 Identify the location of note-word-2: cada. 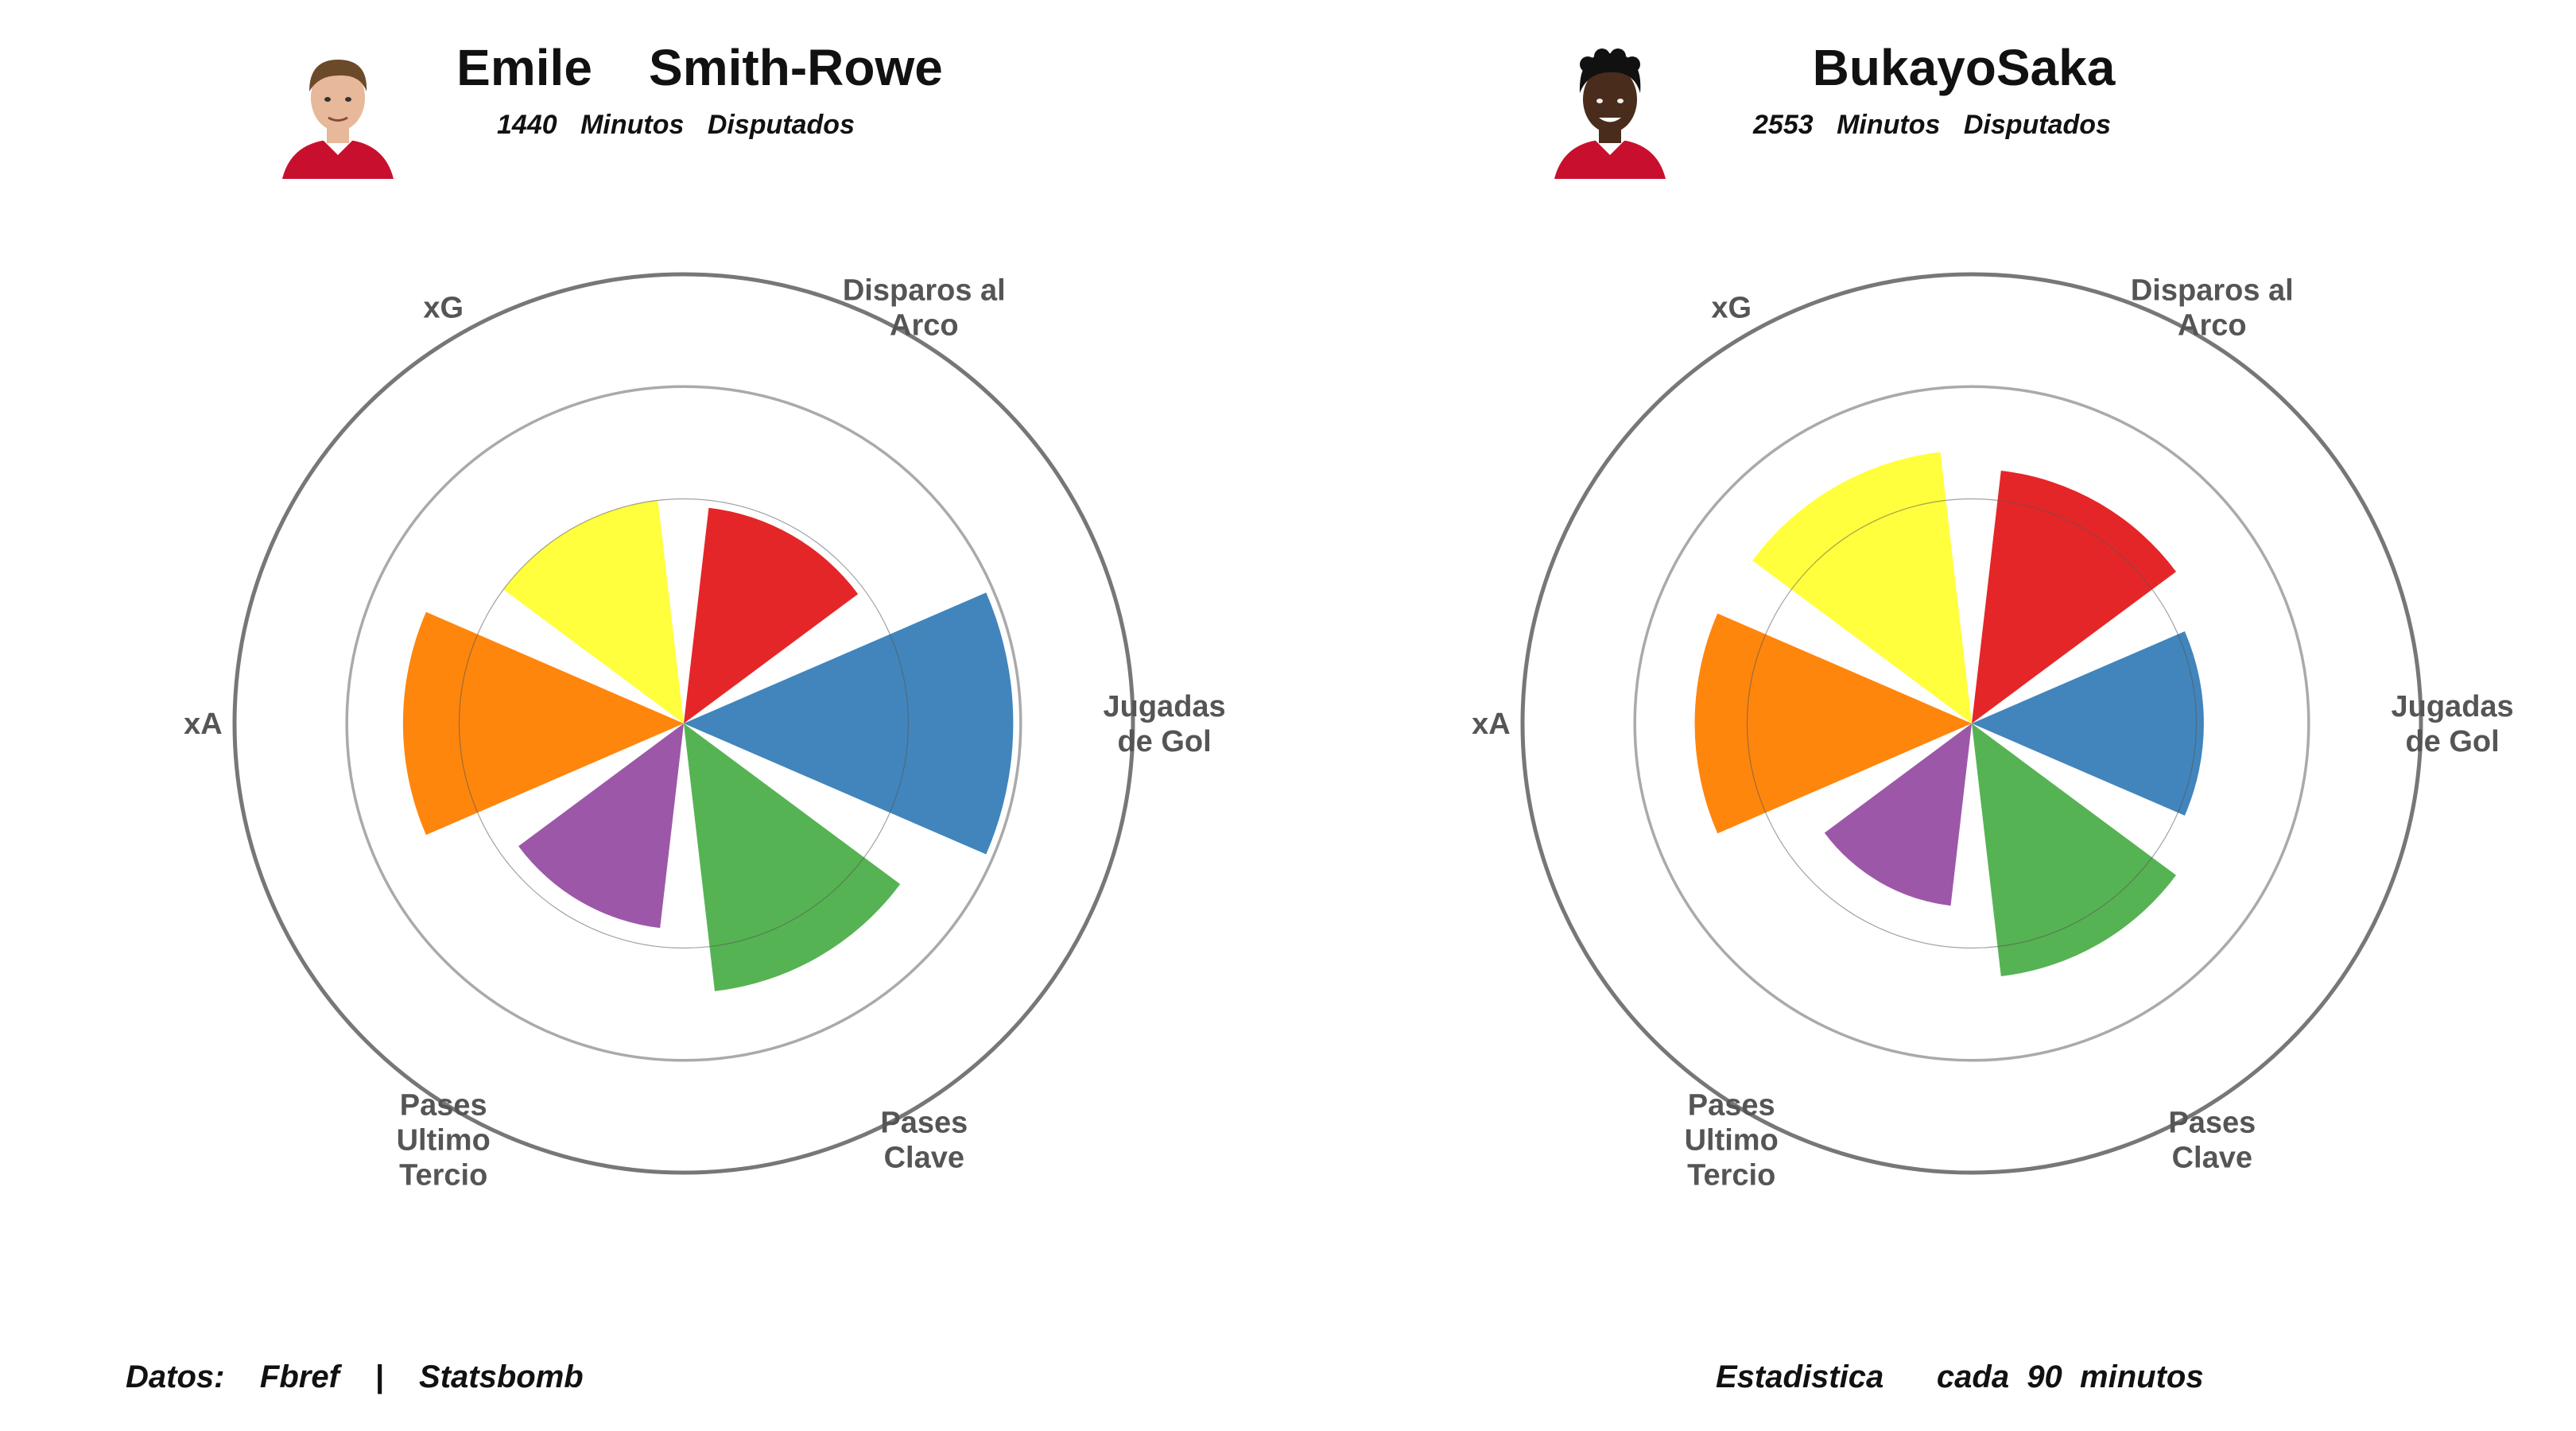
(1973, 1376).